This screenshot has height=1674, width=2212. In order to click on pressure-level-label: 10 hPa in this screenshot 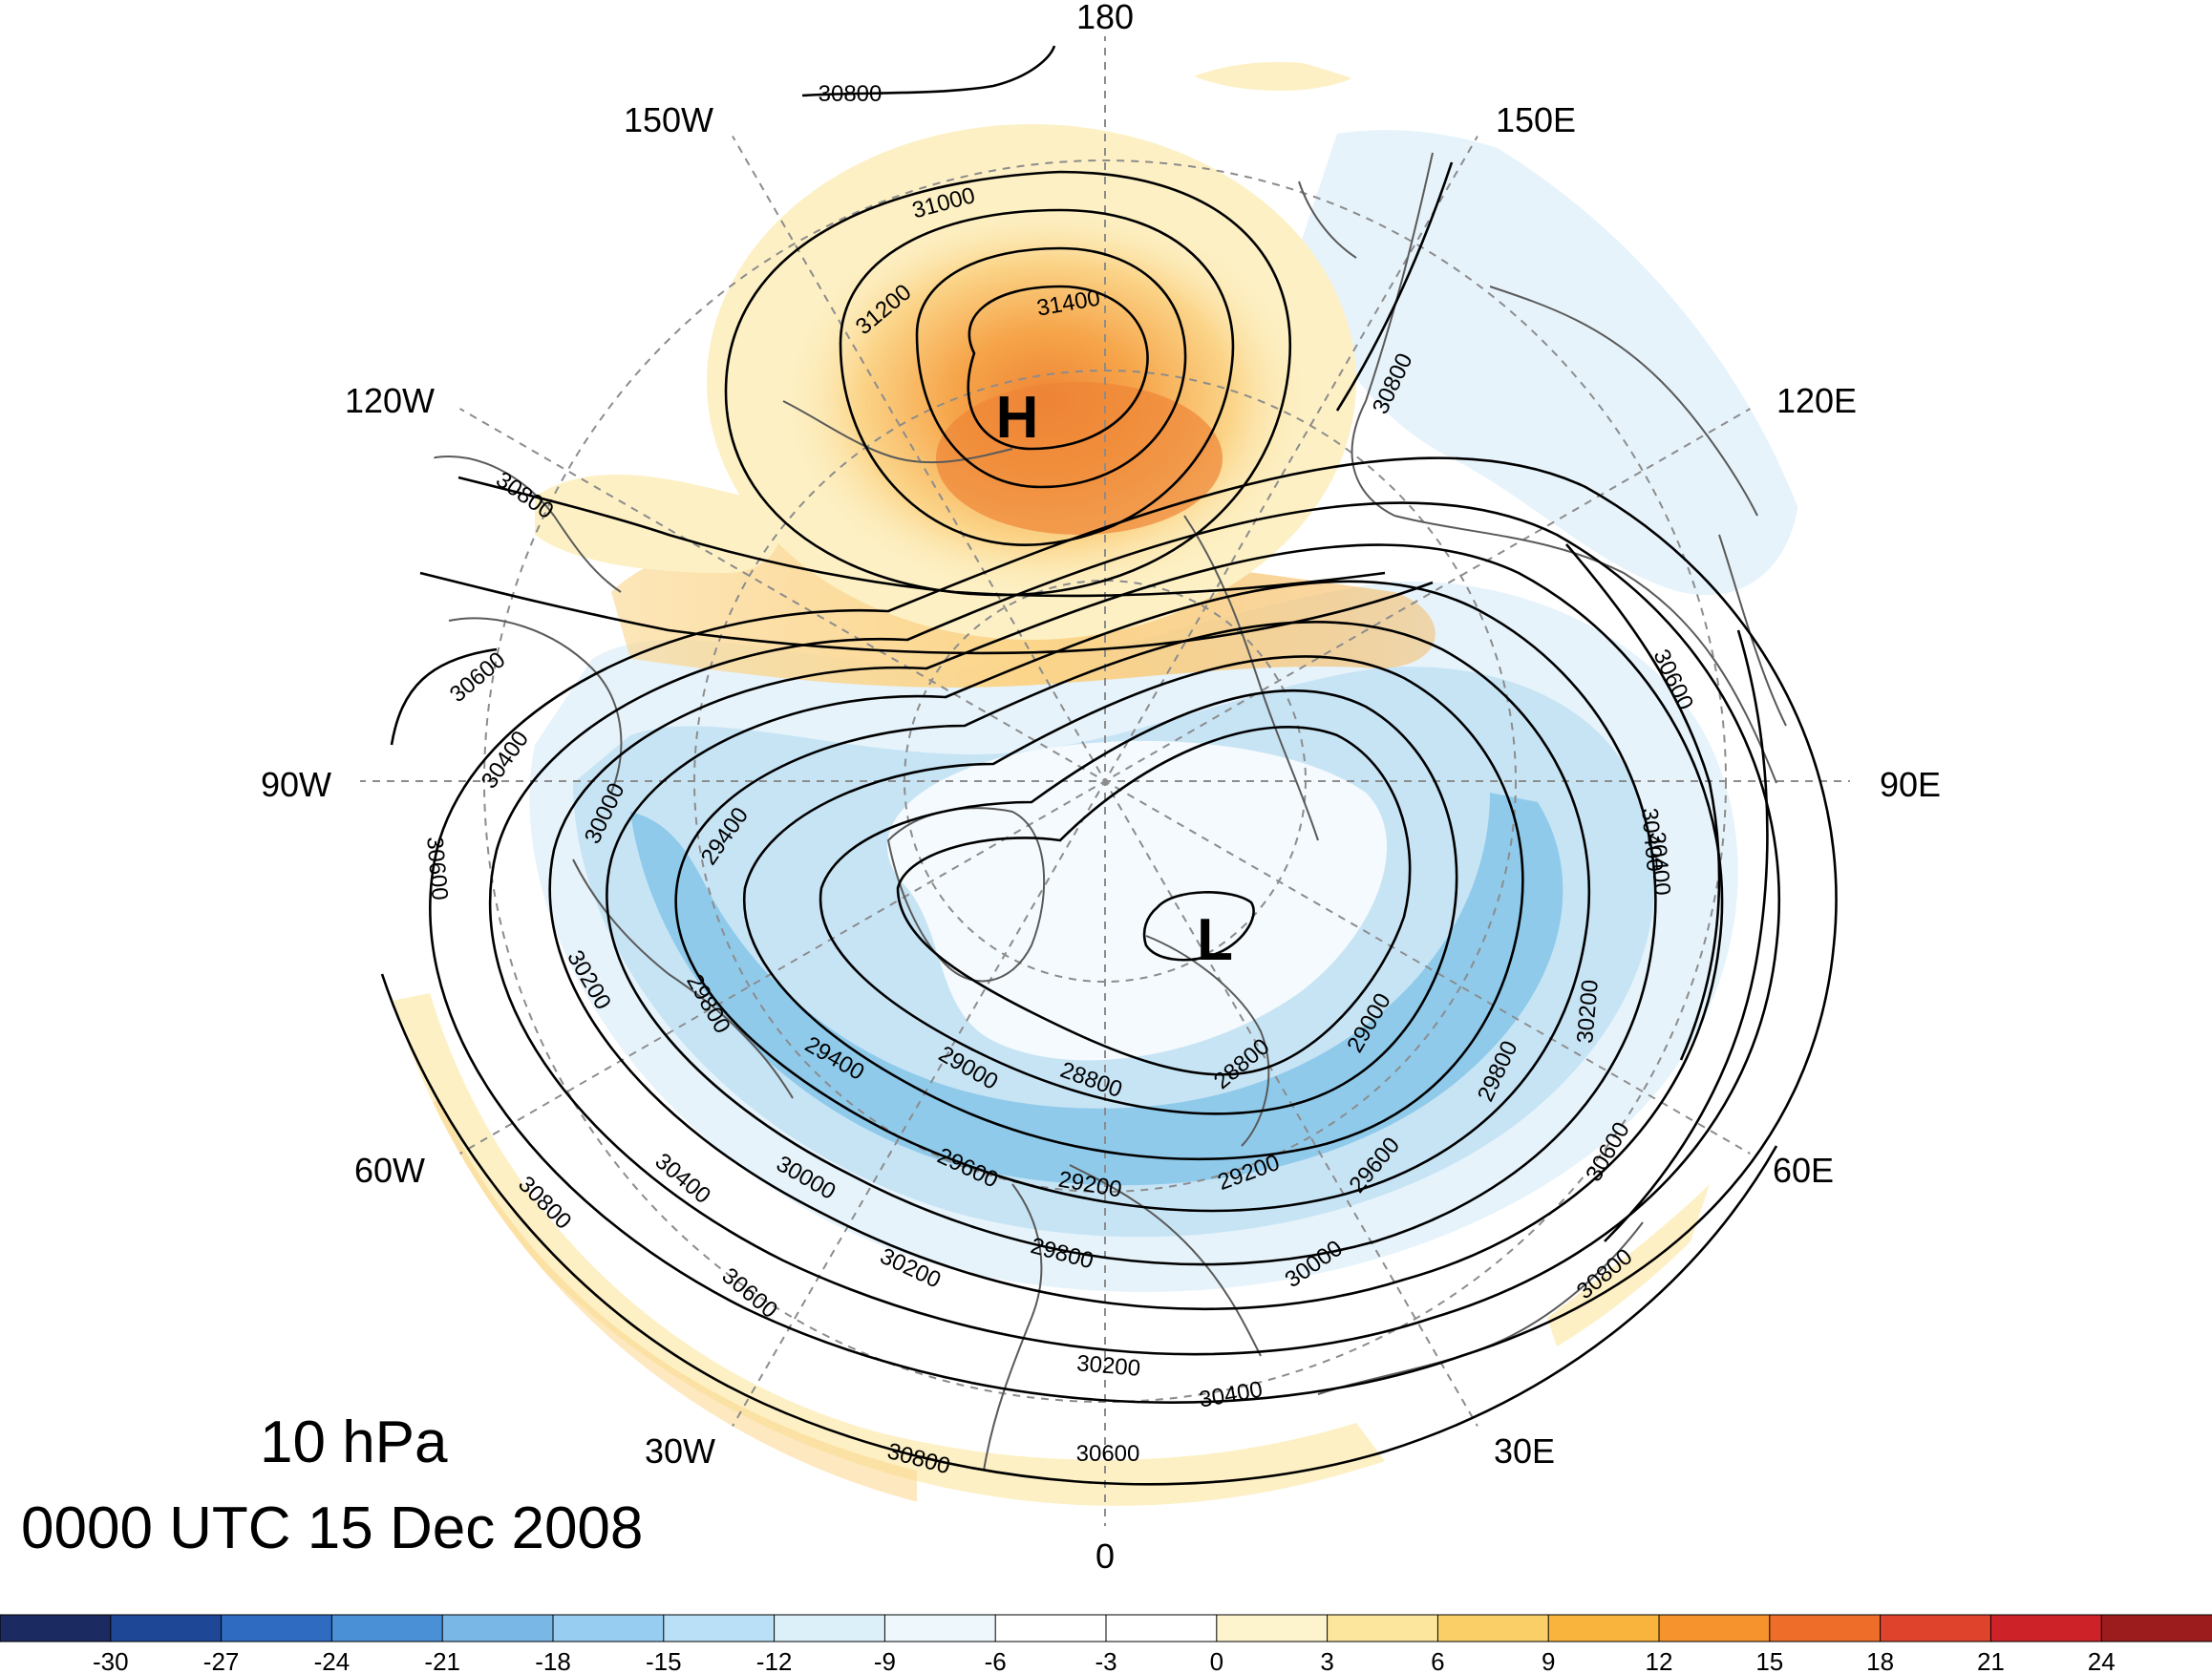, I will do `click(354, 1442)`.